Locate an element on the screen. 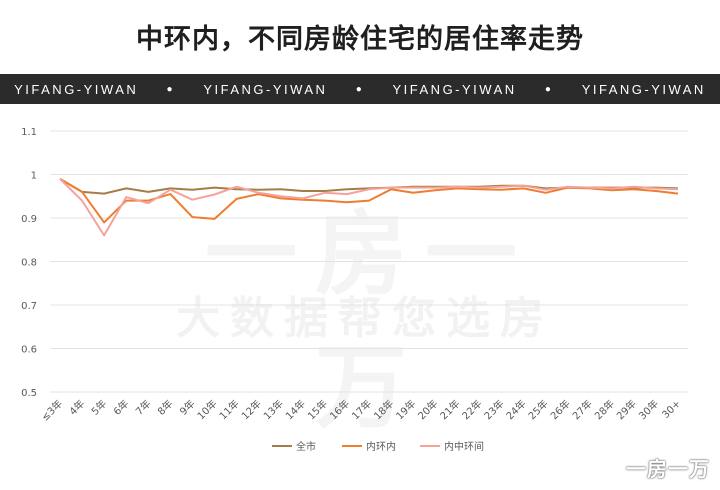  brand-logo: 一房一万 is located at coordinates (668, 469).